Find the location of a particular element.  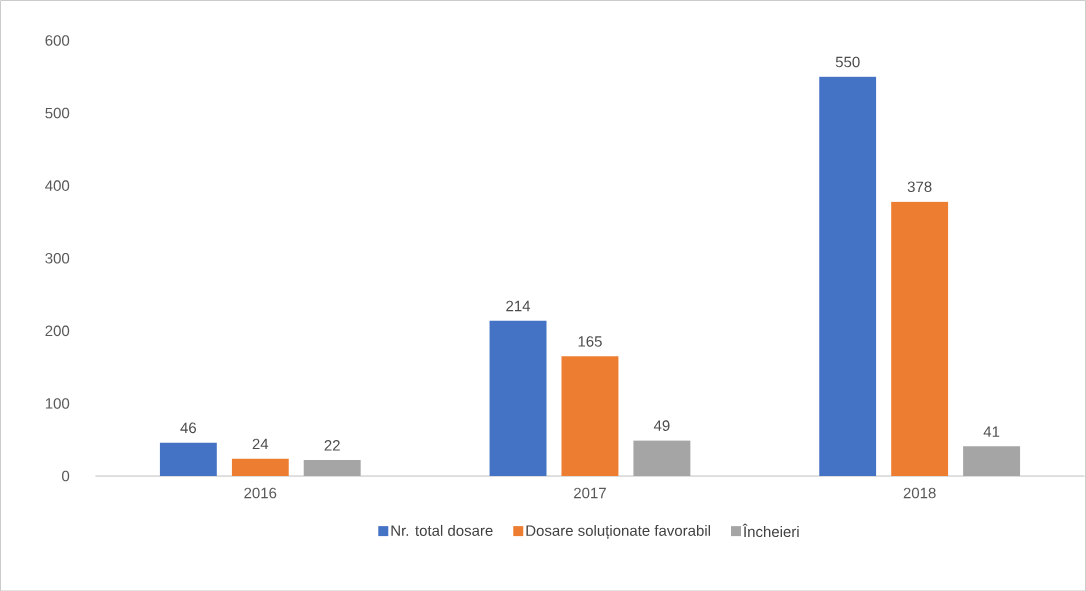

data-label: 49 is located at coordinates (661, 425).